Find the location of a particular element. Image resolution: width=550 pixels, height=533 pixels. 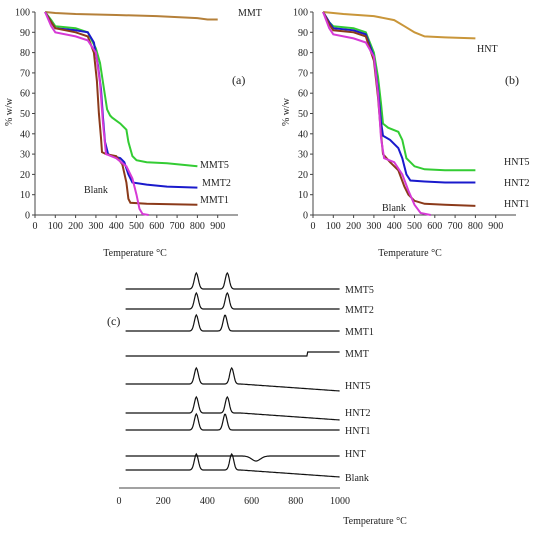

panel-a-series-label-mmt2: MMT2 is located at coordinates (216, 183).